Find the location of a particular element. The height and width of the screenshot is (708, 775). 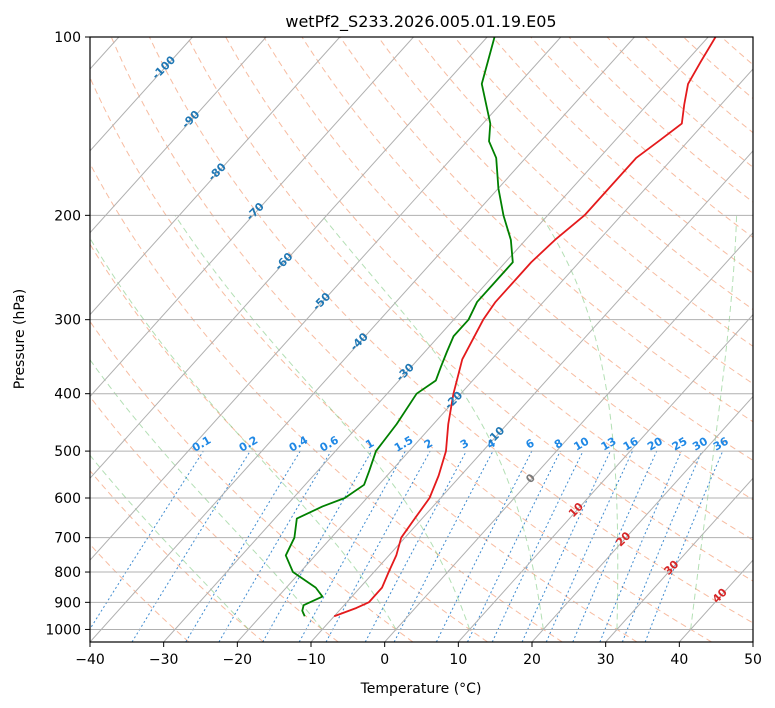

y-tick-label: 500 is located at coordinates (67, 452).